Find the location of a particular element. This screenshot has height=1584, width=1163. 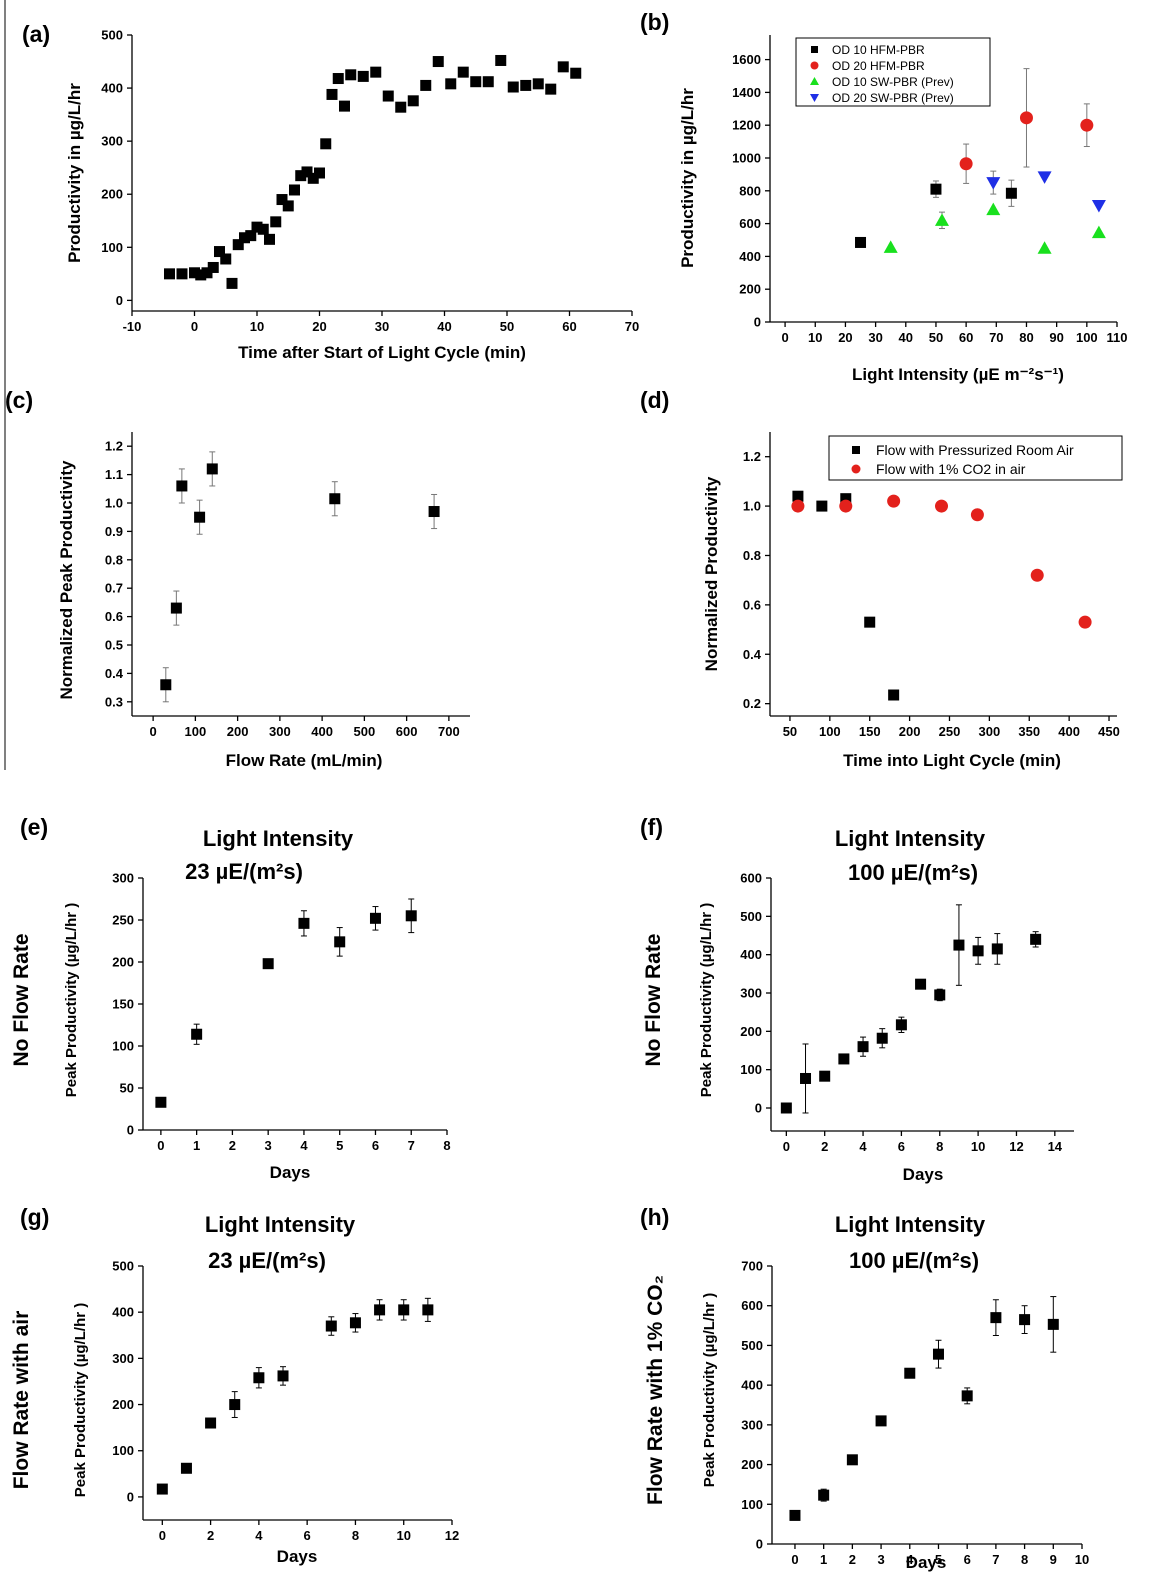

x-axis-label: Flow Rate (mL/min) is located at coordinates (304, 760).